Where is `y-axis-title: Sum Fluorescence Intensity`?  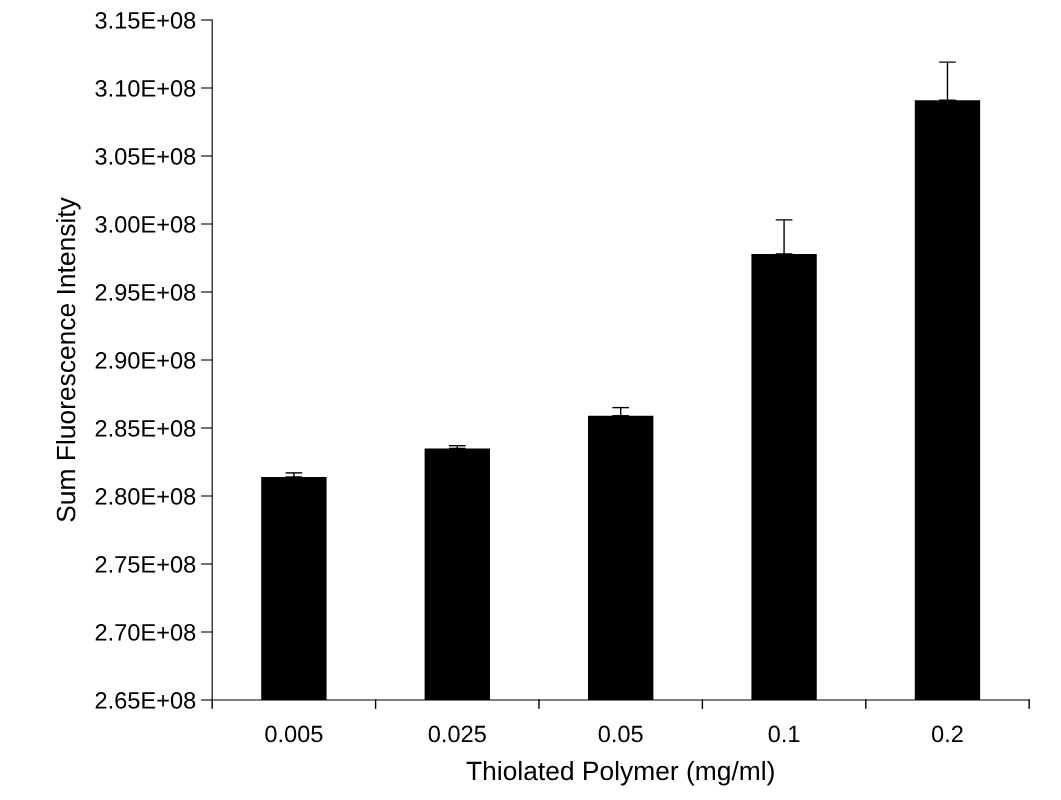 y-axis-title: Sum Fluorescence Intensity is located at coordinates (68, 359).